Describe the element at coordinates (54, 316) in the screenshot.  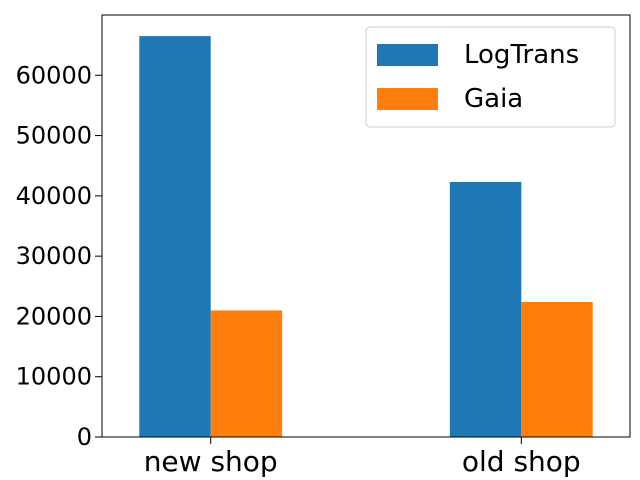
I see `y-tick-label: 20000` at that location.